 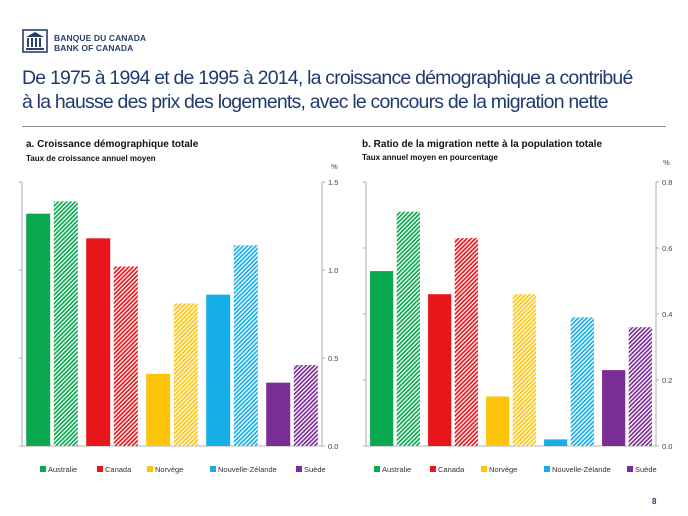 I want to click on chart-a-ytick-label: 0.0, so click(x=333, y=446).